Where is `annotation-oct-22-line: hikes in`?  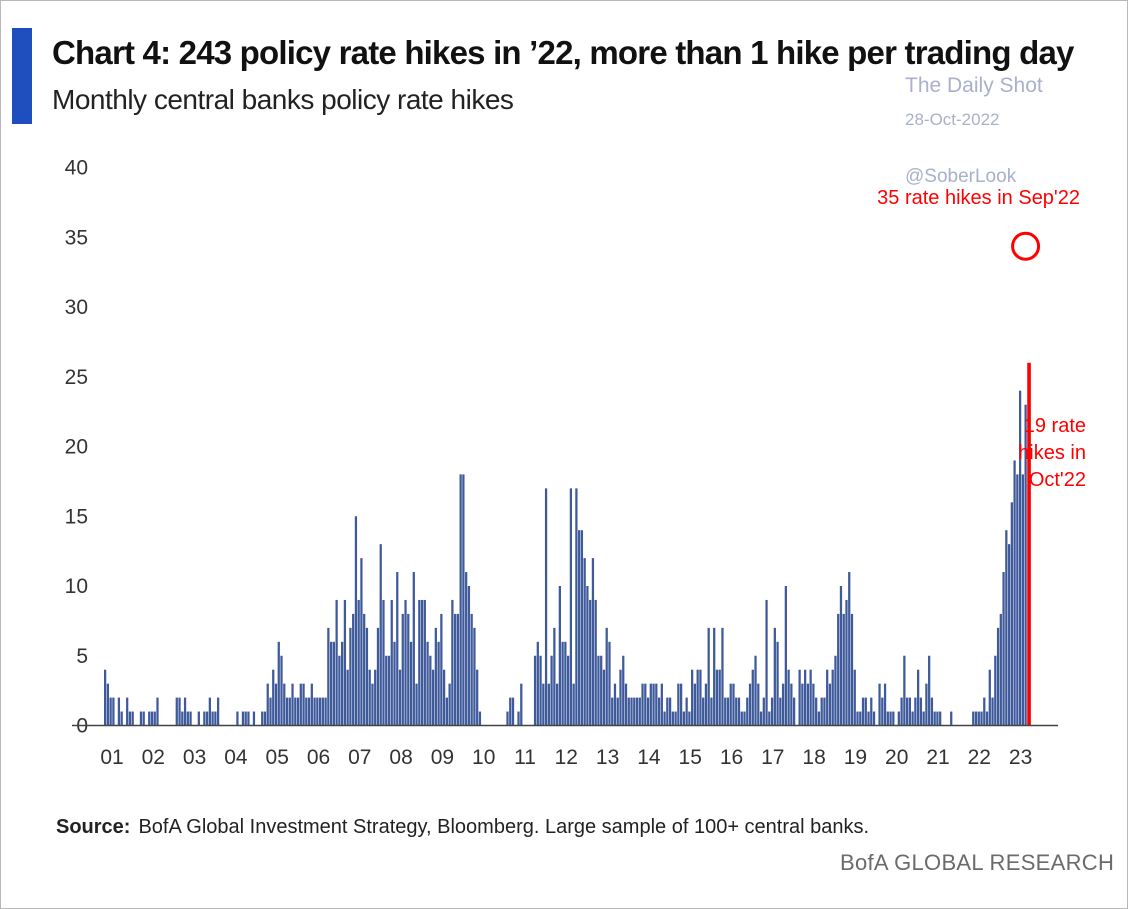 annotation-oct-22-line: hikes in is located at coordinates (1052, 453).